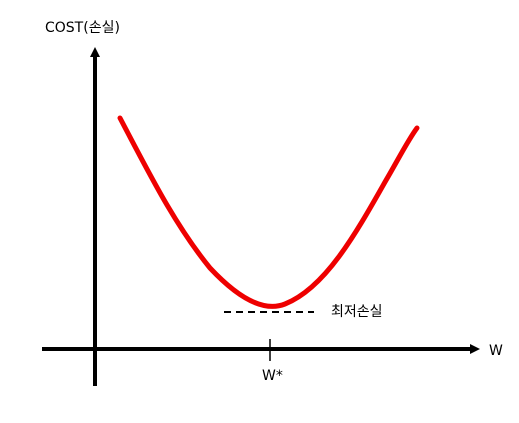 This screenshot has height=423, width=519. Describe the element at coordinates (272, 376) in the screenshot. I see `min-tick-label: W*` at that location.